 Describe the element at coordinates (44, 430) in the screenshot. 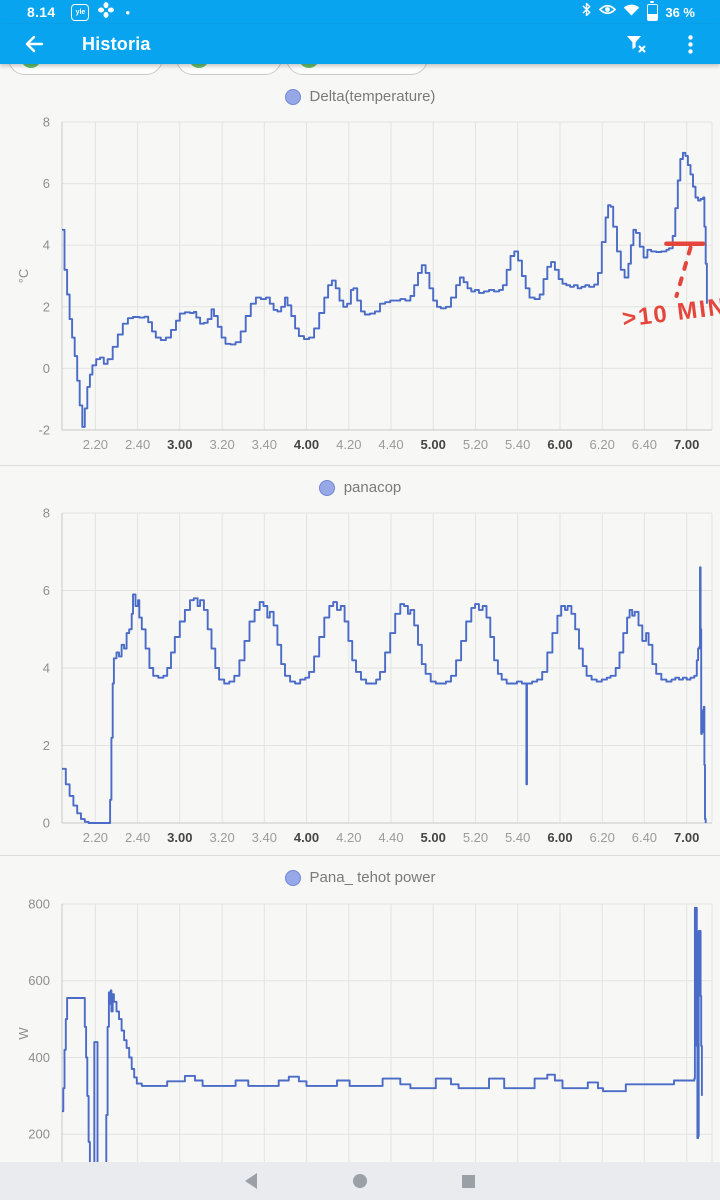

I see `svg-text: -2` at that location.